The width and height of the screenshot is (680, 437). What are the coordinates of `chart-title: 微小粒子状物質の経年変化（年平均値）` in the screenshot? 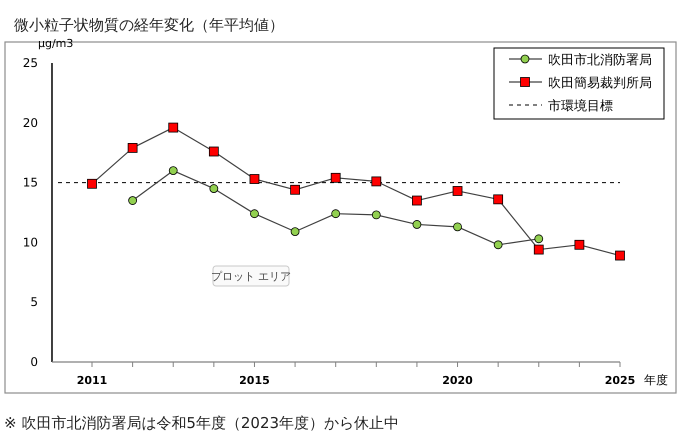 It's located at (149, 25).